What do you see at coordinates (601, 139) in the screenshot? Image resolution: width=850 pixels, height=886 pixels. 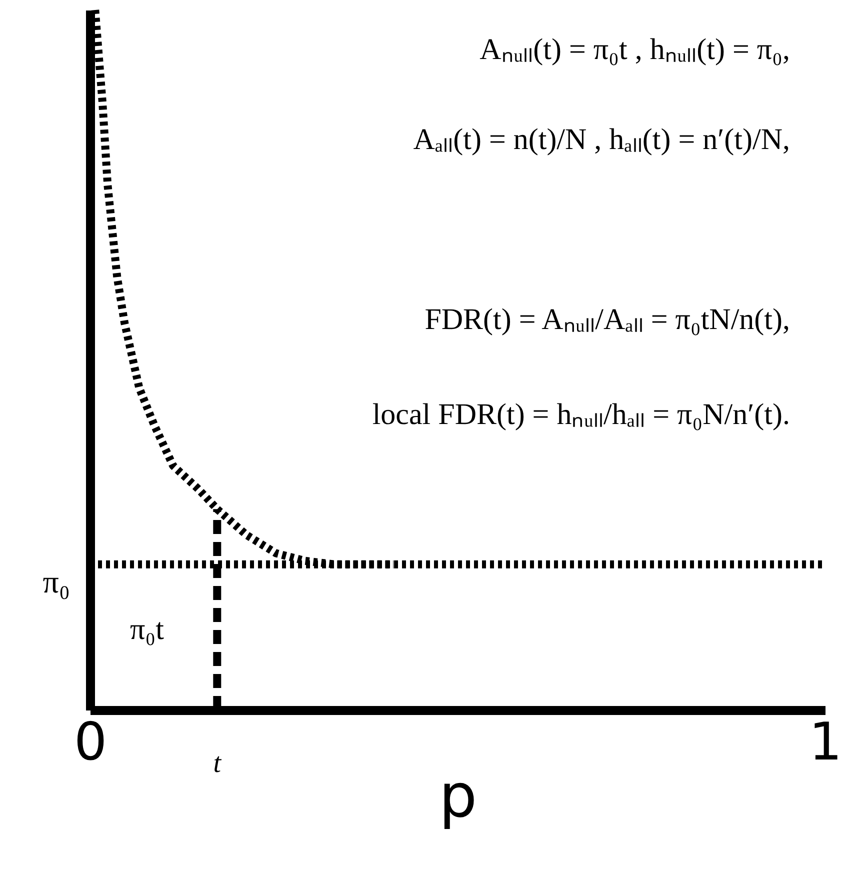 I see `annotation: Aₐₗₗ(t) = n(t)/N , hₐₗₗ(t) = n′(t)/N,` at bounding box center [601, 139].